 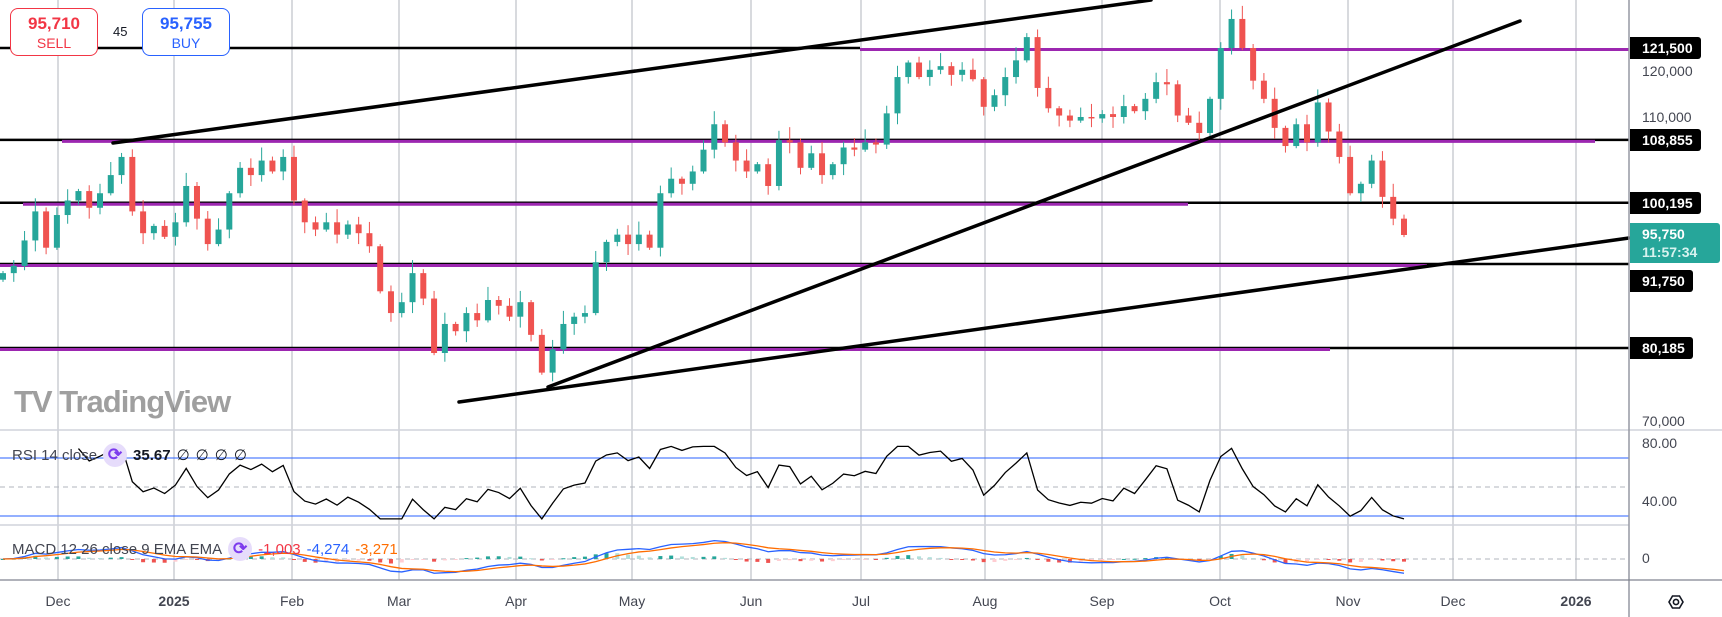 I want to click on settings-hex-icon, so click(x=1676, y=602).